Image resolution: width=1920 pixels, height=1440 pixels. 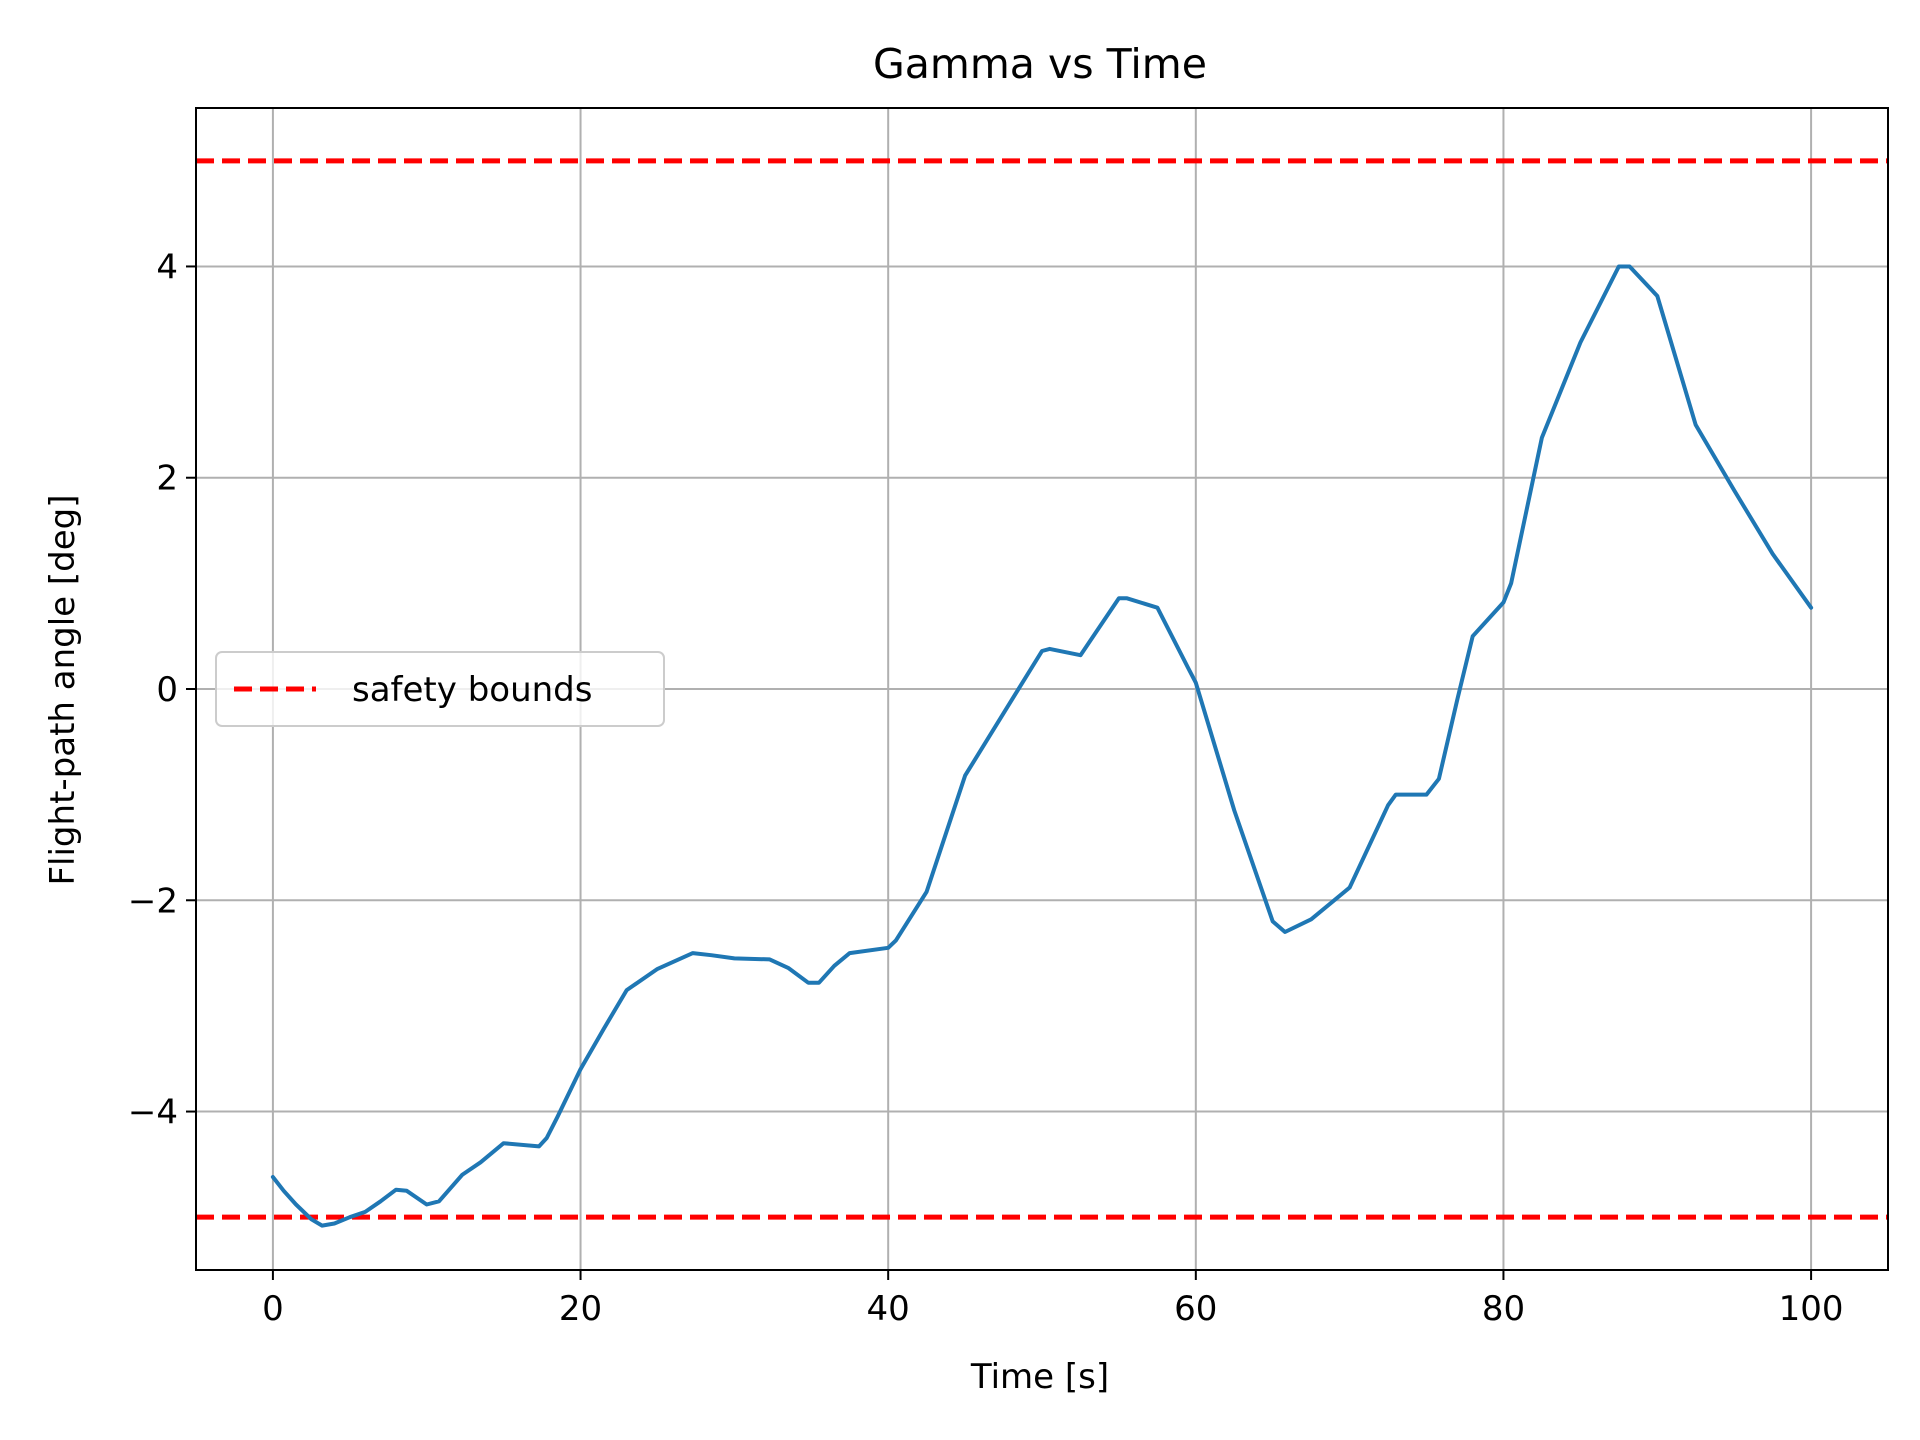 What do you see at coordinates (1040, 64) in the screenshot?
I see `chart-title: Gamma vs Time` at bounding box center [1040, 64].